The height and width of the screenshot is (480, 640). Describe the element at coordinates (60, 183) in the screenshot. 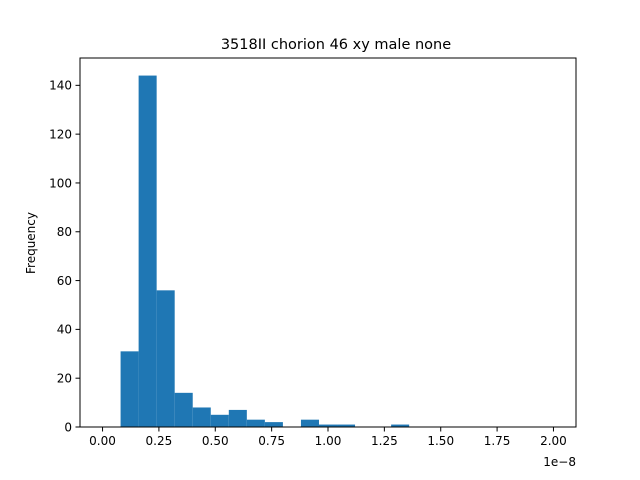

I see `y-tick-label: 100` at that location.